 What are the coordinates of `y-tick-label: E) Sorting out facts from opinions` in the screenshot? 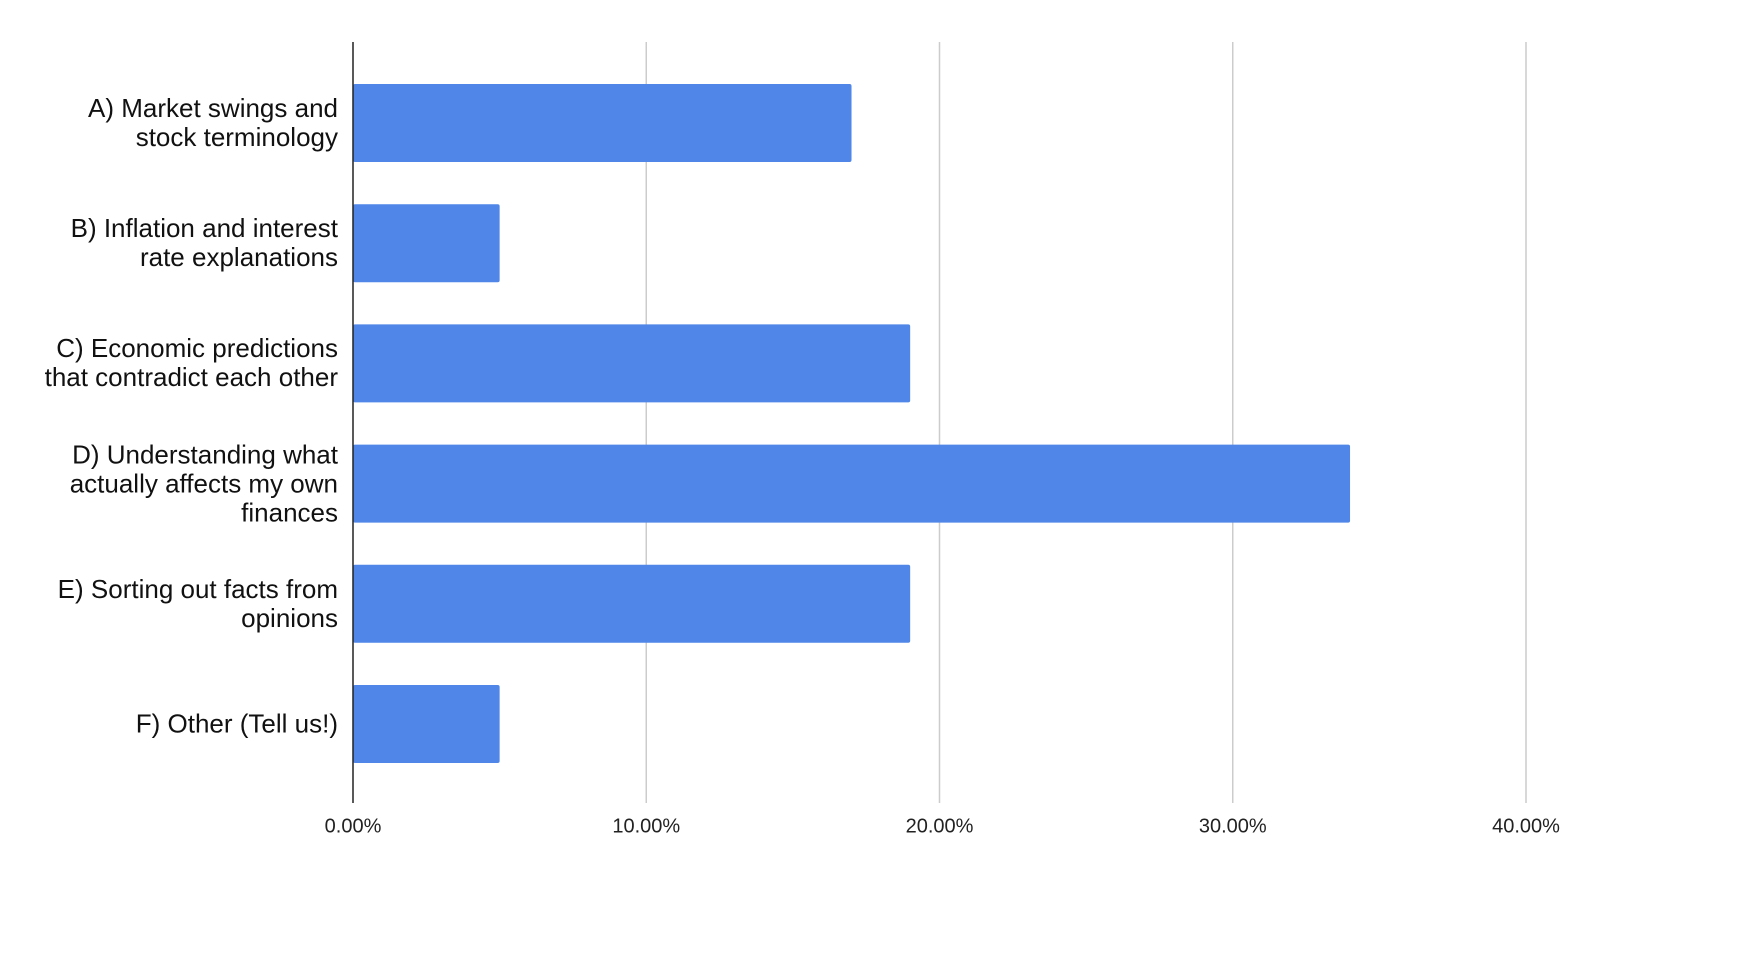 It's located at (197, 603).